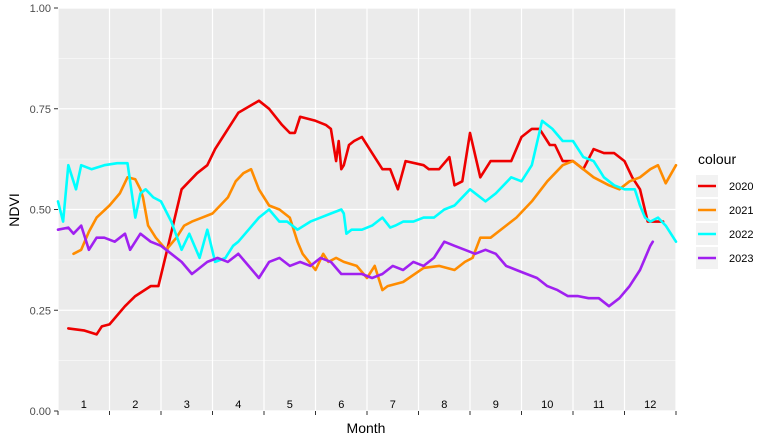  What do you see at coordinates (40, 211) in the screenshot?
I see `y-tick-label: 0.50` at bounding box center [40, 211].